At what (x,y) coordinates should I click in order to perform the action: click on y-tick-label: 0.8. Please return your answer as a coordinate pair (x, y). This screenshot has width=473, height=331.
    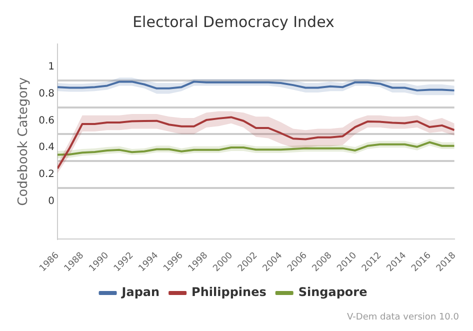
    Looking at the image, I should click on (46, 94).